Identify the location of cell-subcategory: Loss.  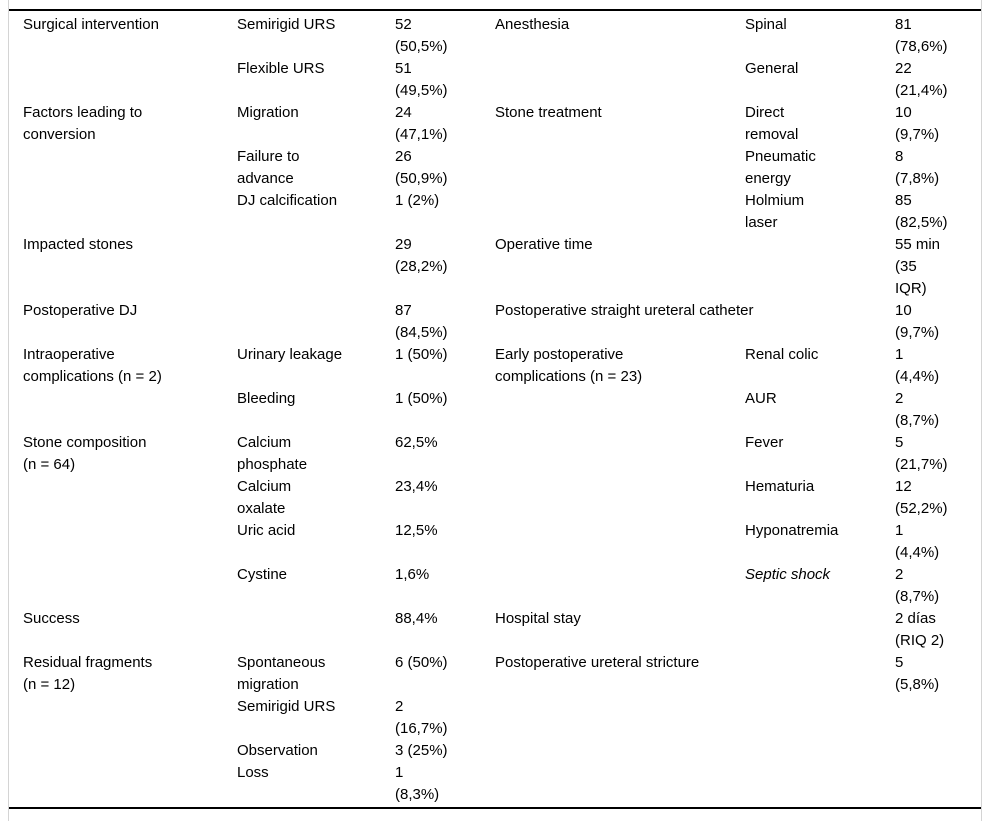
(253, 772).